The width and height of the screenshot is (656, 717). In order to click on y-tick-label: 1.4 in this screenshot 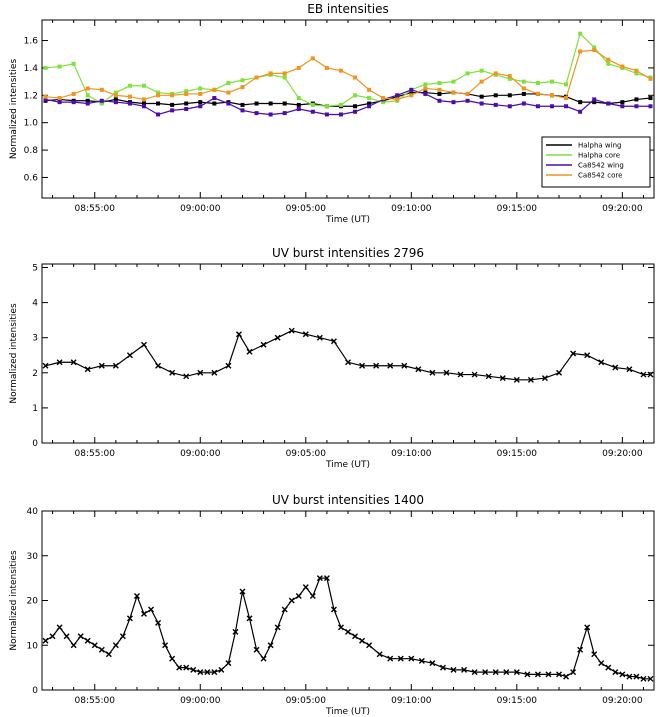, I will do `click(31, 69)`.